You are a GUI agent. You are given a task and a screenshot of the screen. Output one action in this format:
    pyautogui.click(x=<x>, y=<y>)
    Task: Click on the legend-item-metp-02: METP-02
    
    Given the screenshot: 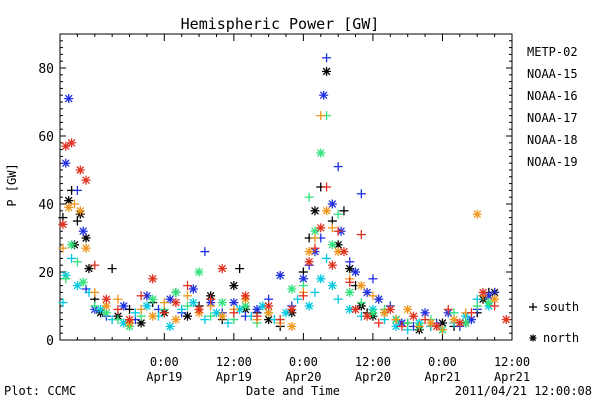 What is the action you would take?
    pyautogui.click(x=552, y=52)
    